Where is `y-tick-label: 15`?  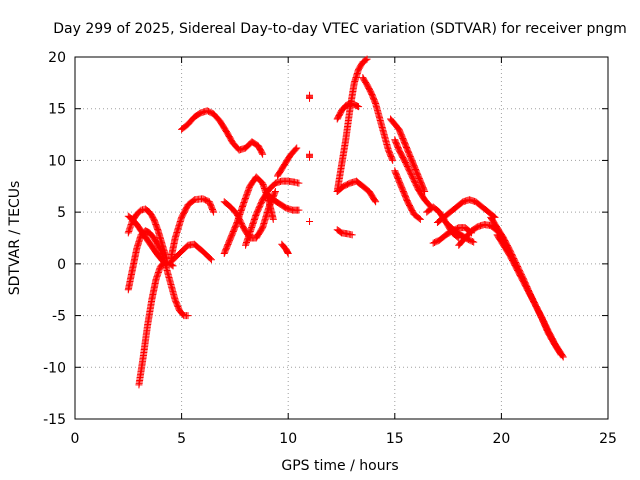
y-tick-label: 15 is located at coordinates (57, 110).